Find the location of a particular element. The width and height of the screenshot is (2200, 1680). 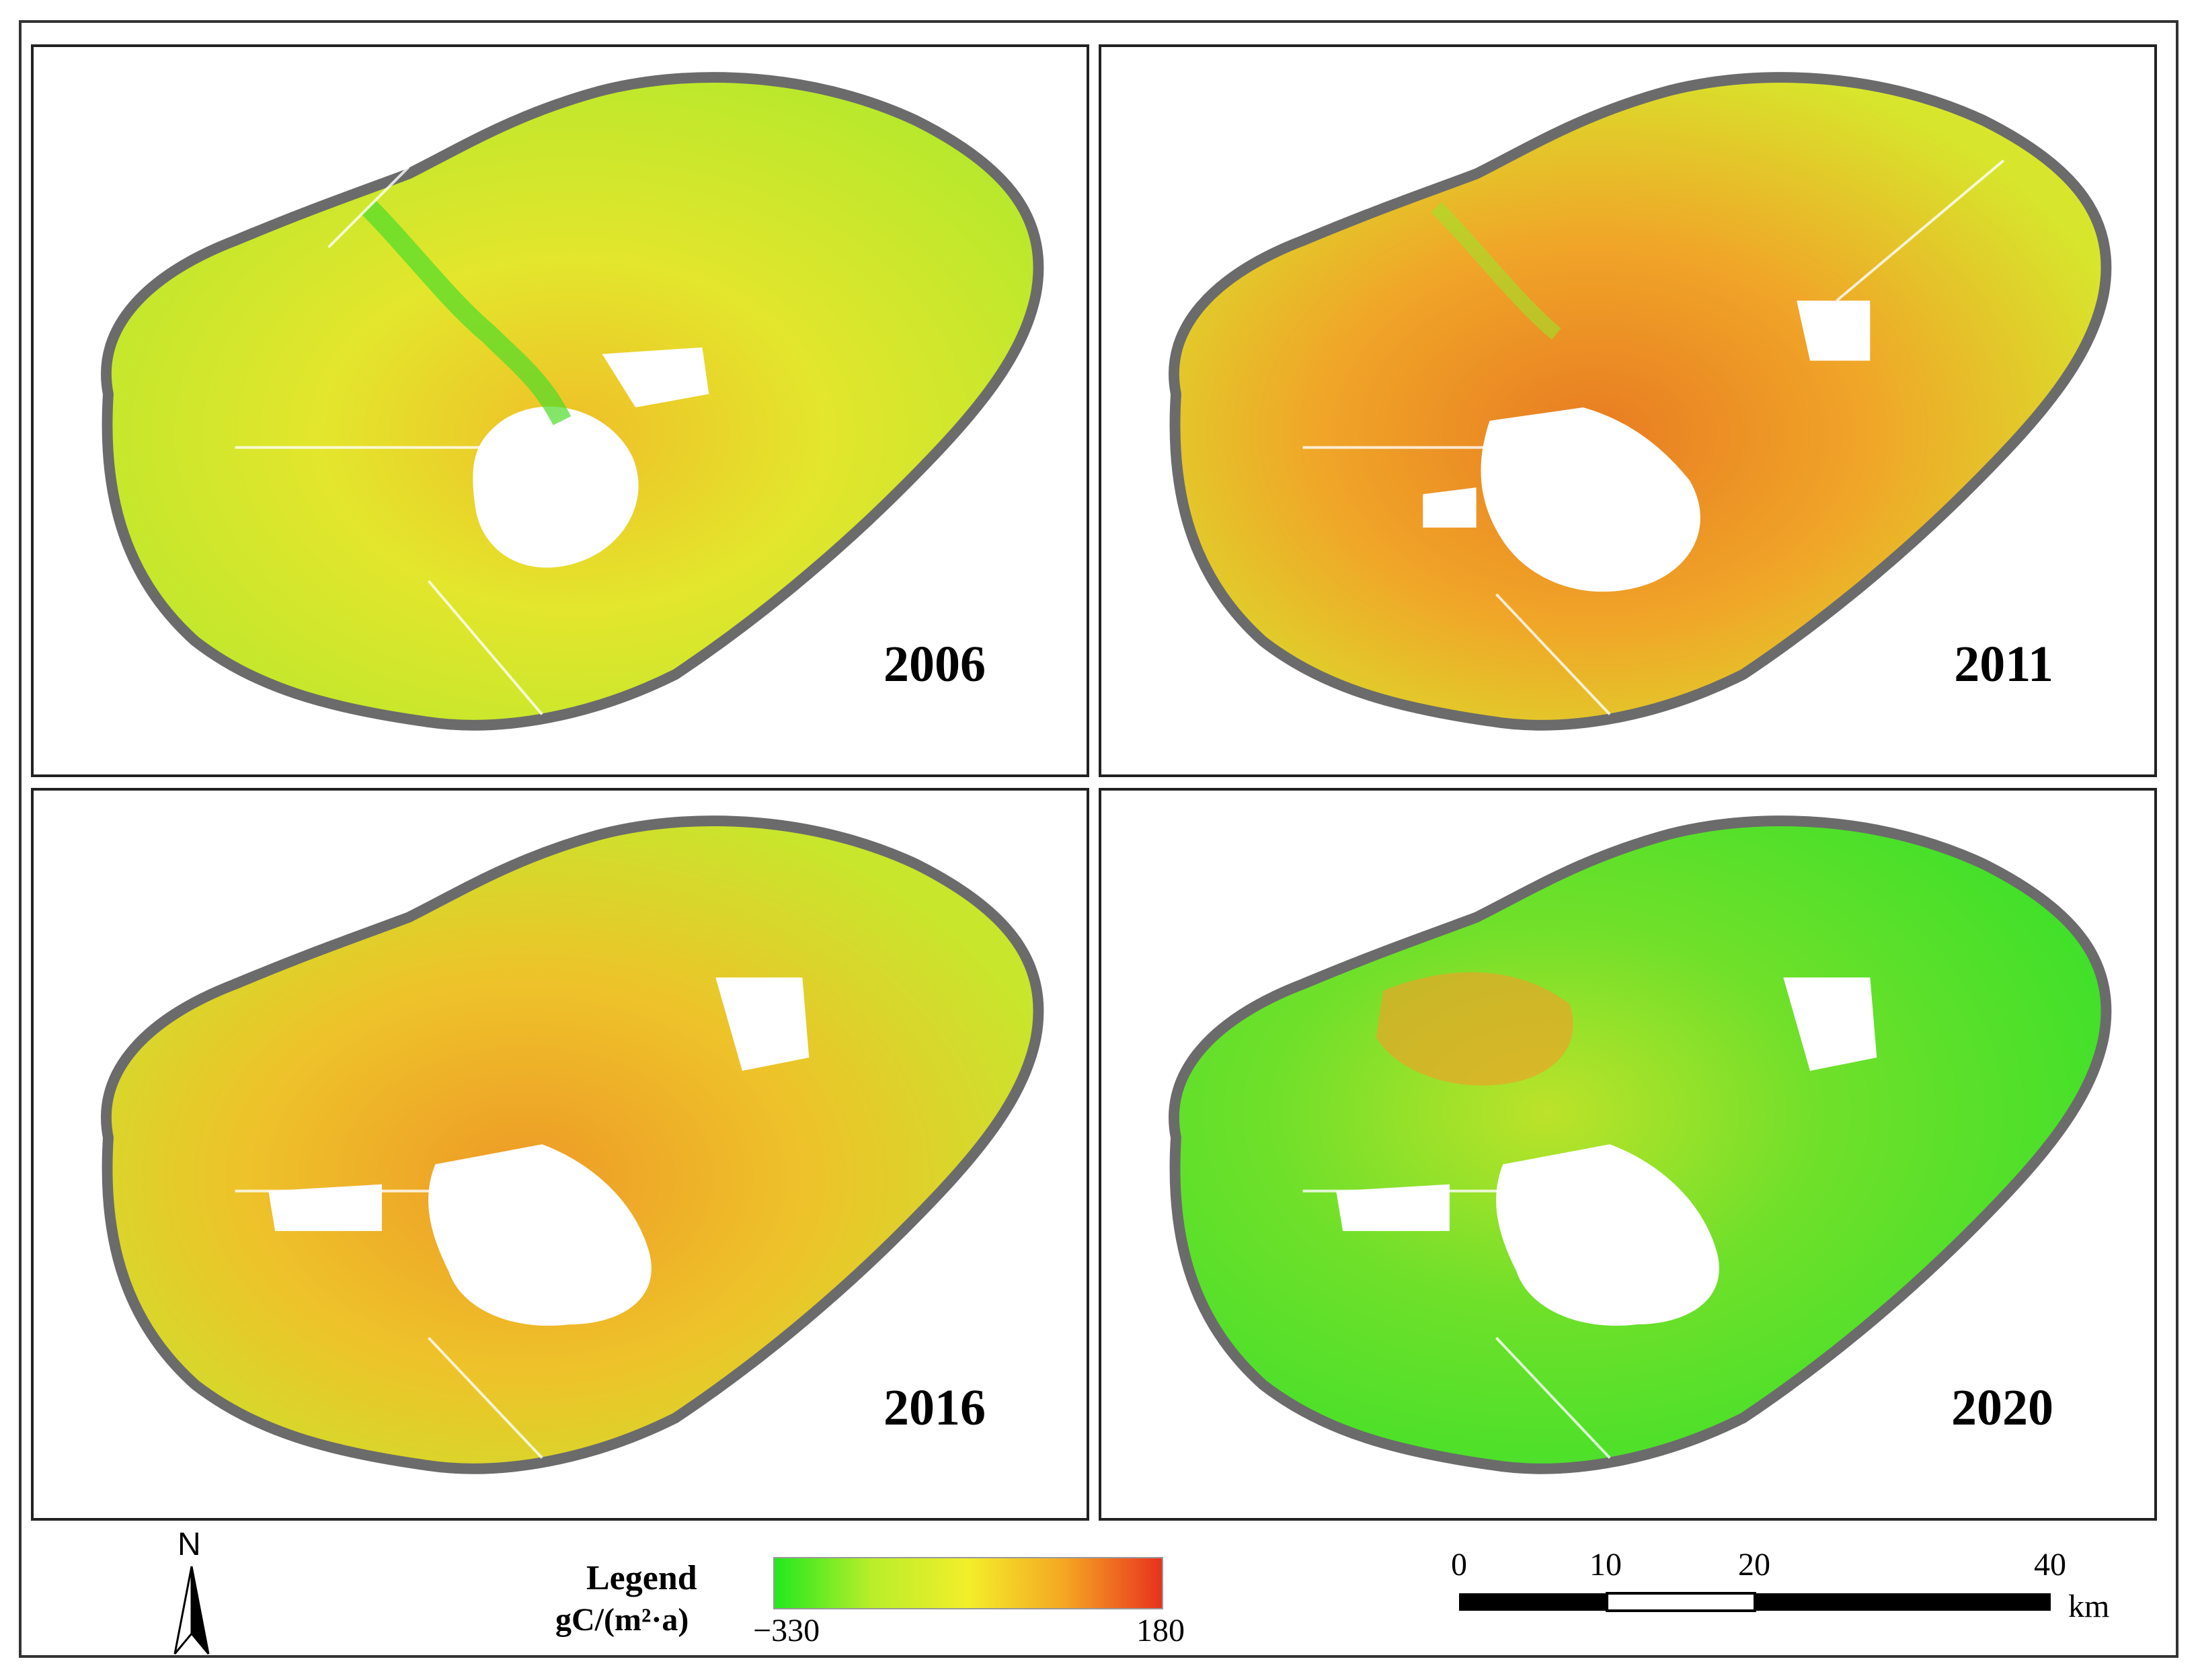

north-arrow-icon is located at coordinates (191, 1610).